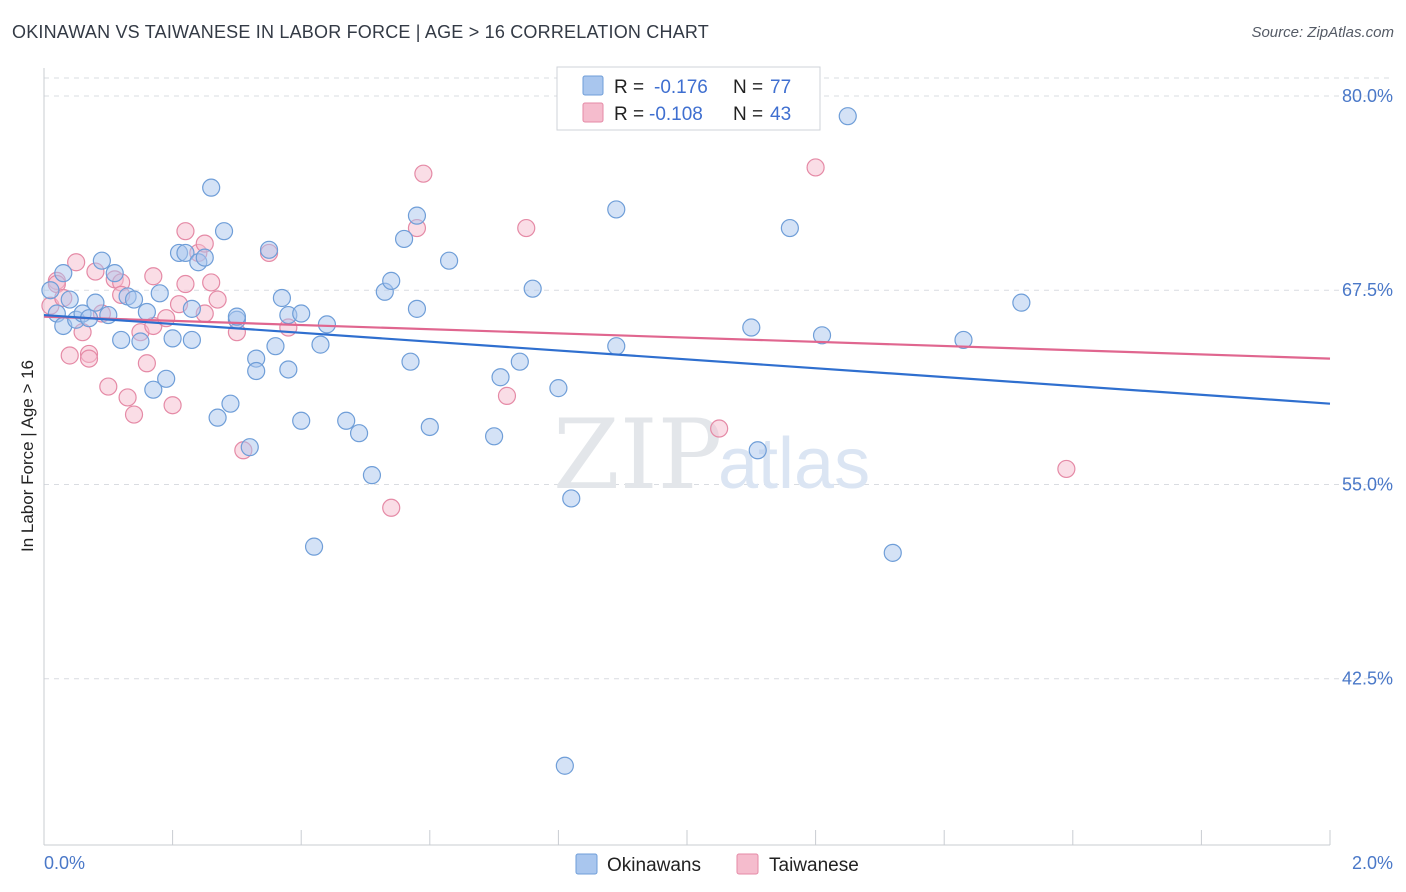 The image size is (1406, 892). I want to click on y-axis-tick-labels: 42.5% 55.0% 67.5% 80.0%, so click(1367, 387).